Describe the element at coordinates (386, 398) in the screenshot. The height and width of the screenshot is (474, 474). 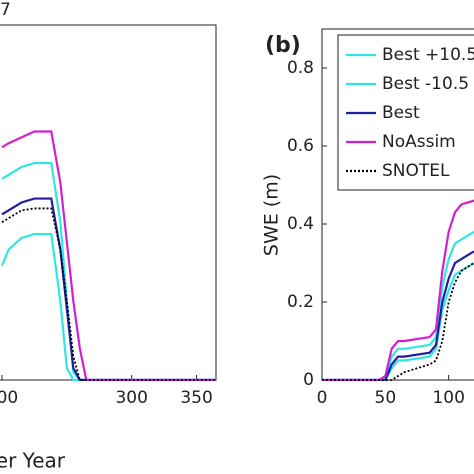
I see `x-tick-label: 50` at that location.